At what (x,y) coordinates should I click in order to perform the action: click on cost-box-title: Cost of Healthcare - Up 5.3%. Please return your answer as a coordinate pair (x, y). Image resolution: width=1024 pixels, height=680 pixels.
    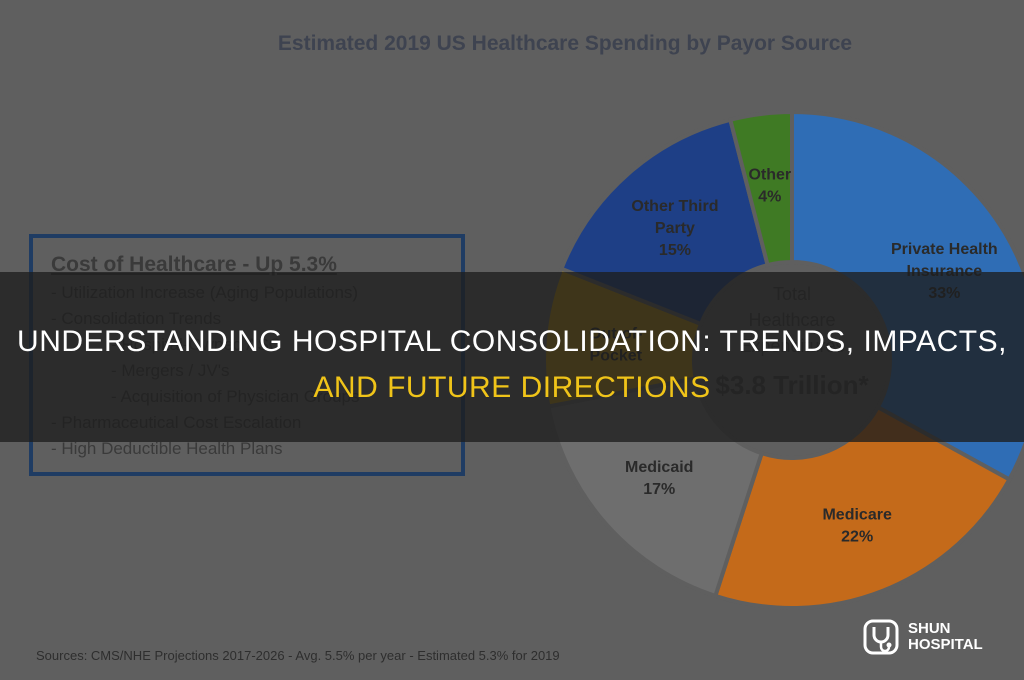
    Looking at the image, I should click on (194, 264).